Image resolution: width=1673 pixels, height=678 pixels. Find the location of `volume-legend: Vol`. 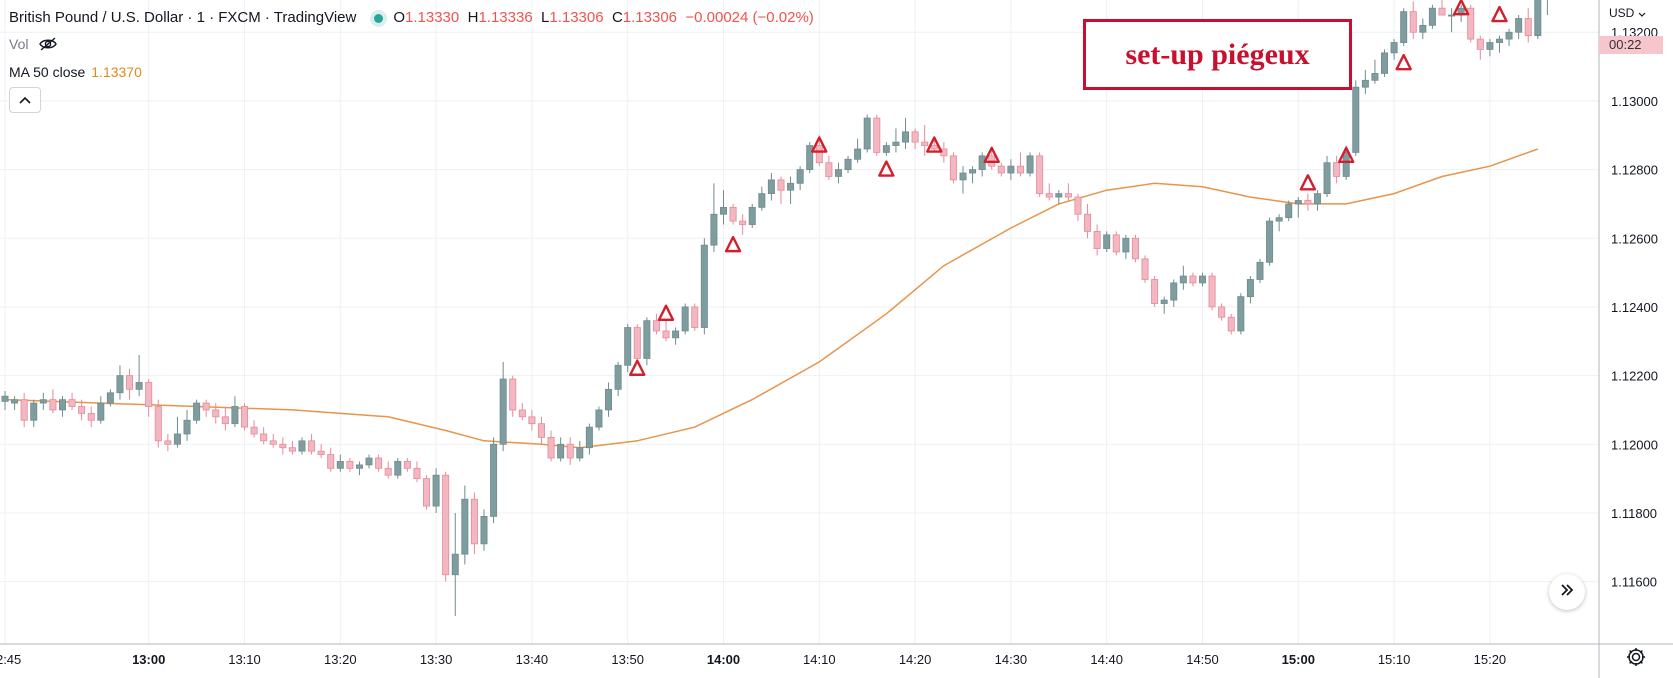

volume-legend: Vol is located at coordinates (33, 45).